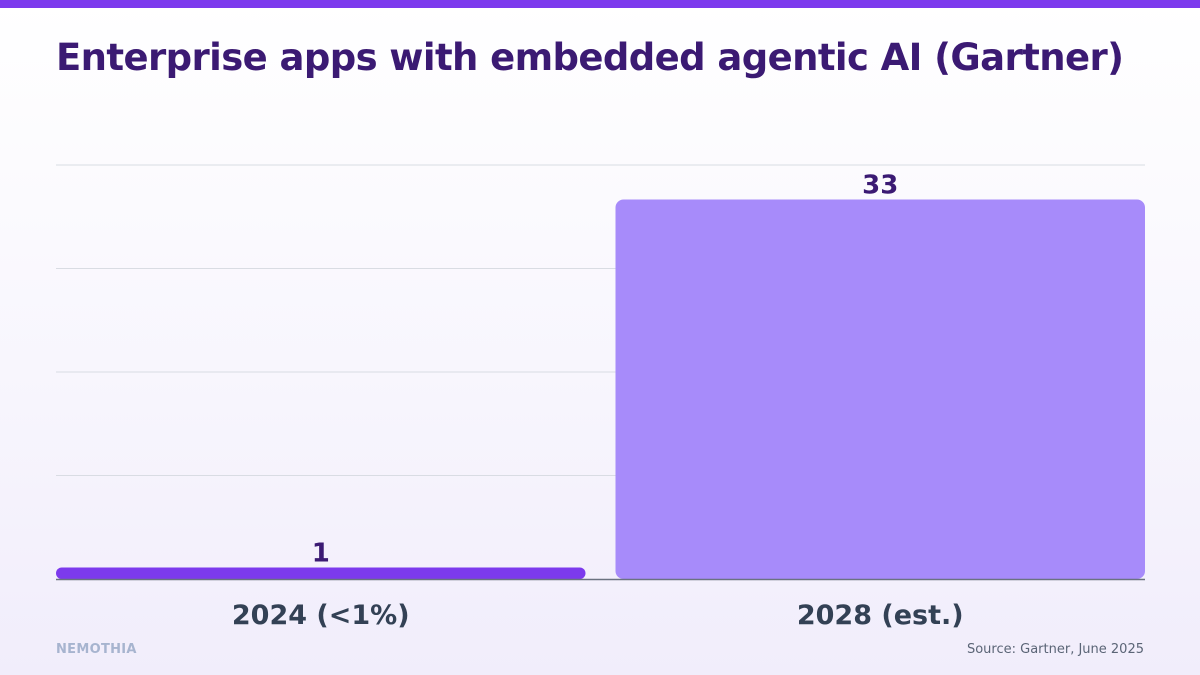  I want to click on data-label: 33, so click(880, 186).